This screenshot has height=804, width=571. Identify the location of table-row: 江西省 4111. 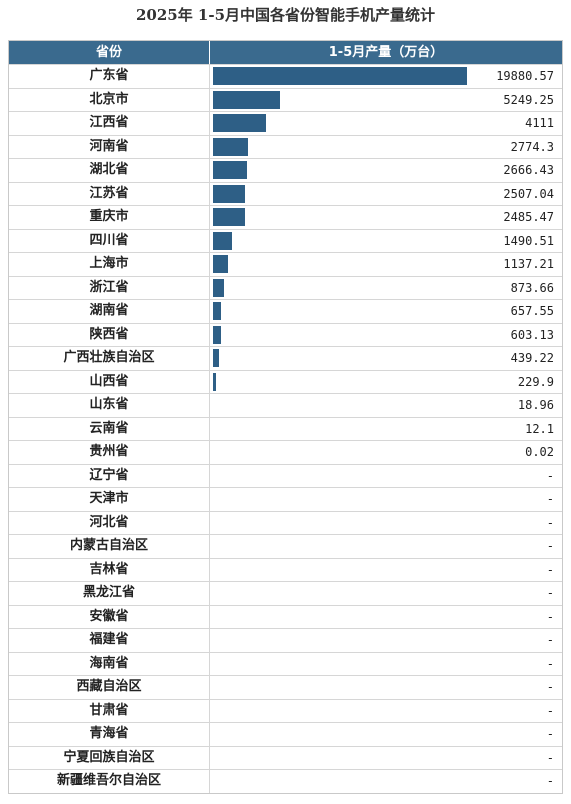
(285, 123).